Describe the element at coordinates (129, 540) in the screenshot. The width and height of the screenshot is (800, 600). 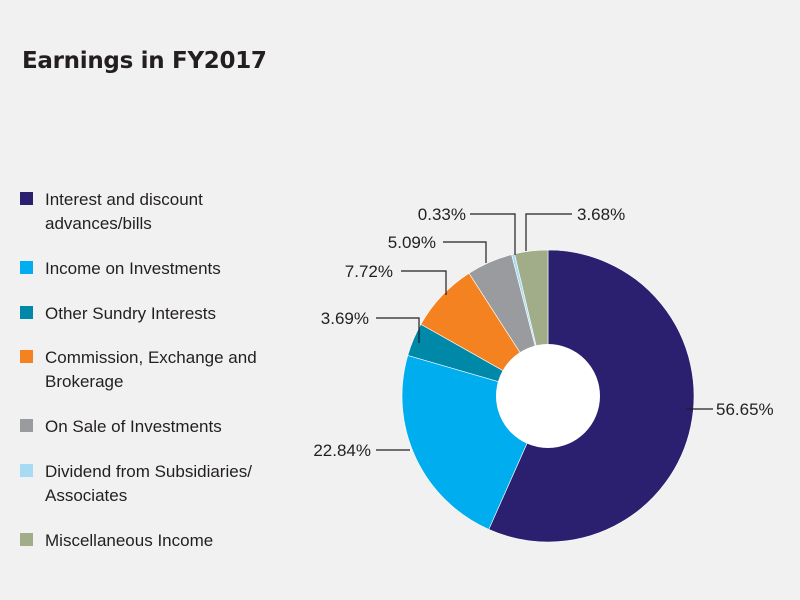
I see `legend-label-line: Miscellaneous Income` at that location.